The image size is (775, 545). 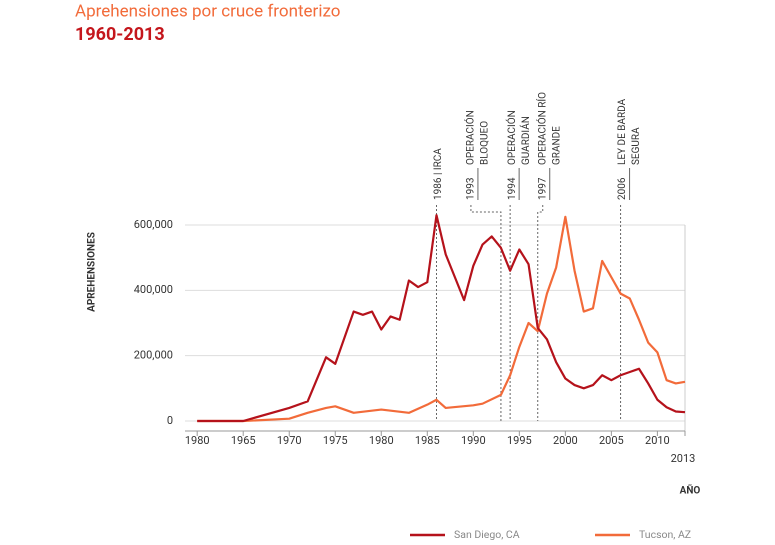 What do you see at coordinates (438, 174) in the screenshot?
I see `annotation-year: 1986 | IRCA` at bounding box center [438, 174].